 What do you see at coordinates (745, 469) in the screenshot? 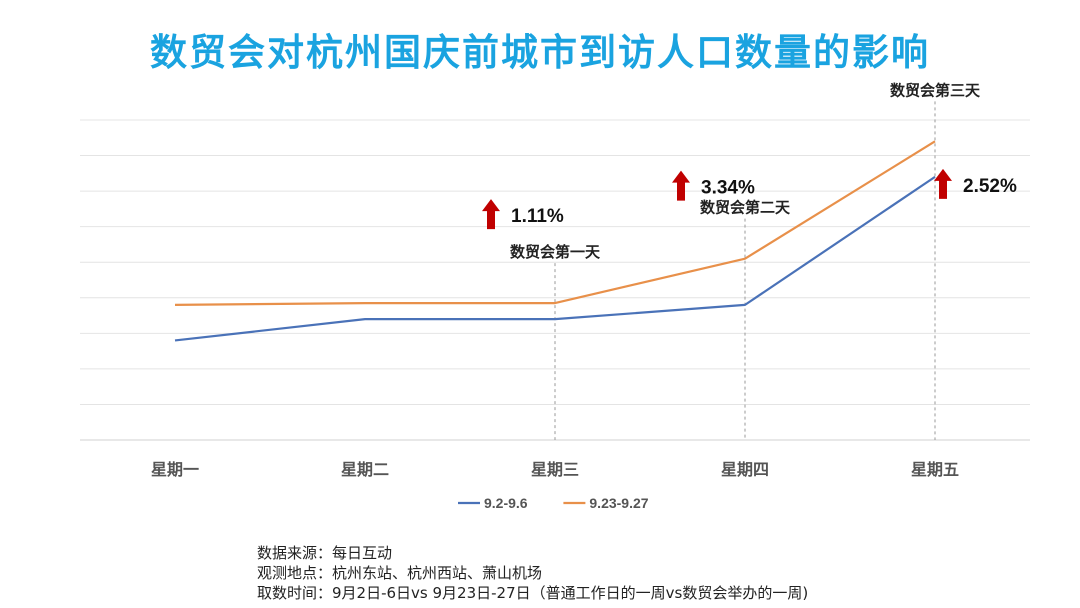
I see `x-tick-label: 星期四` at bounding box center [745, 469].